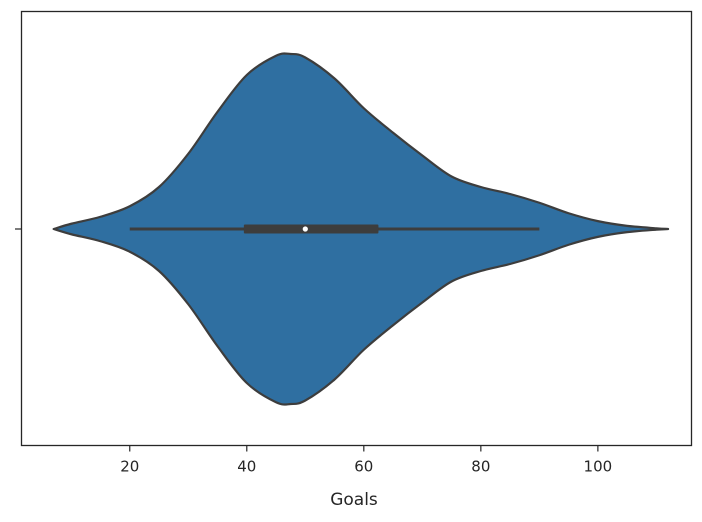 The width and height of the screenshot is (702, 522). What do you see at coordinates (480, 467) in the screenshot?
I see `x-tick-label: 80` at bounding box center [480, 467].